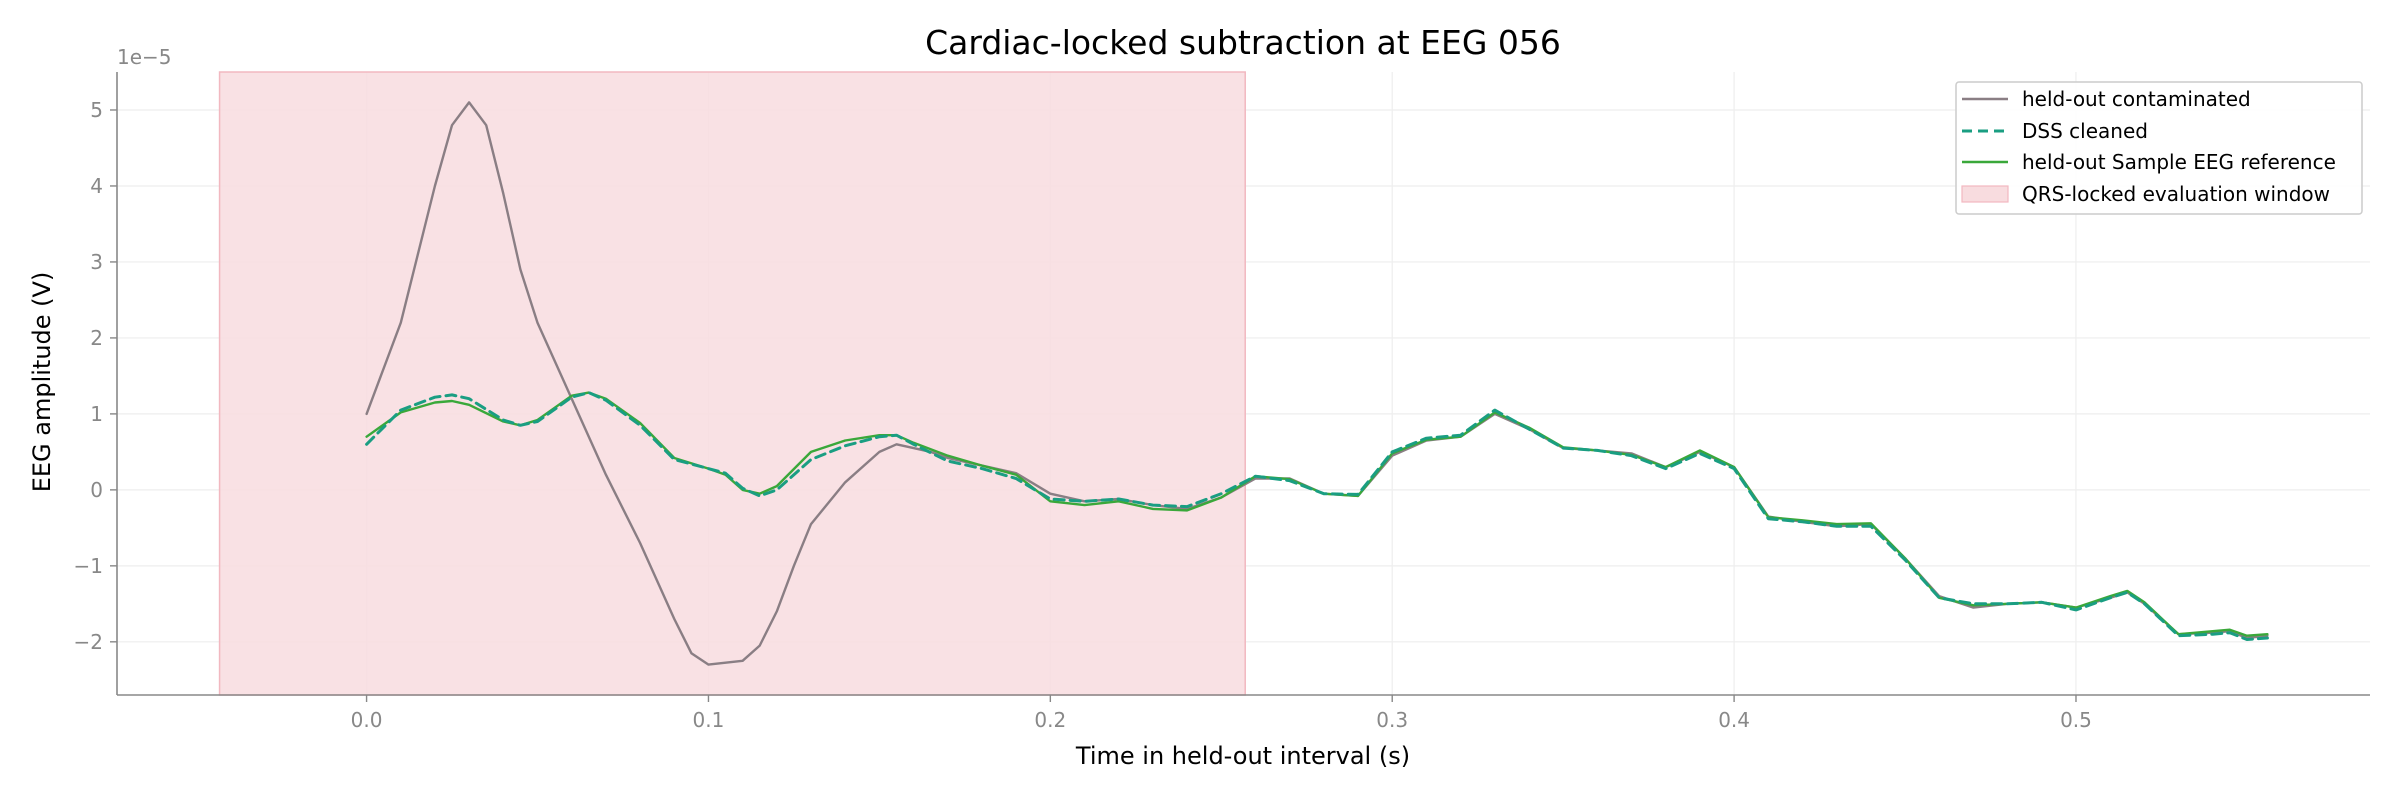 This screenshot has height=800, width=2400. I want to click on legend-box, so click(2159, 148).